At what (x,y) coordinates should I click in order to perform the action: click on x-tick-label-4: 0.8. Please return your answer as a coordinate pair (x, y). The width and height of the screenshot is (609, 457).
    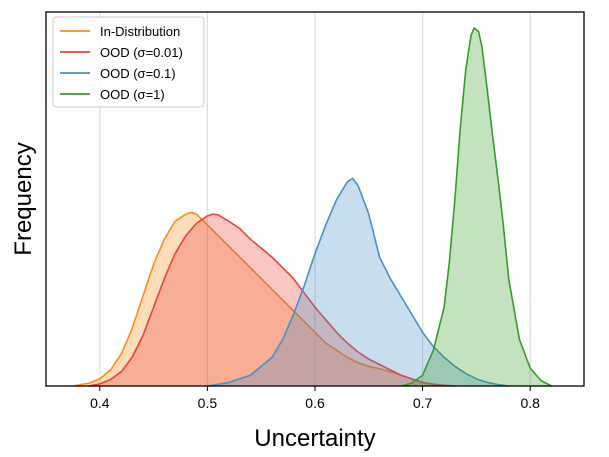
    Looking at the image, I should click on (530, 403).